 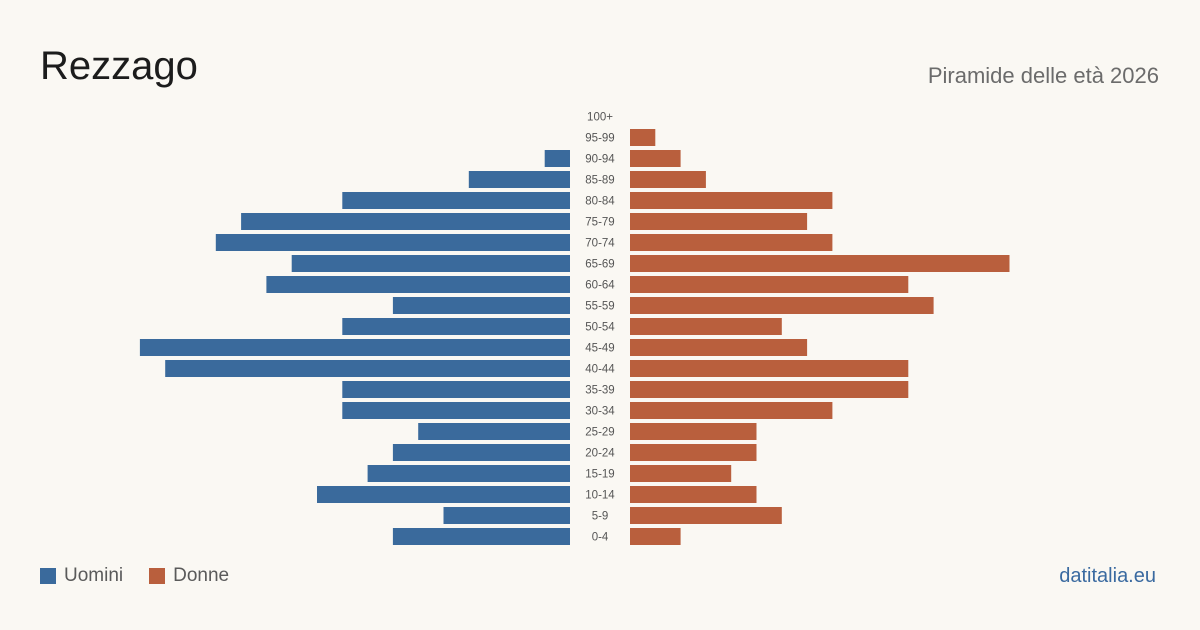 What do you see at coordinates (599, 433) in the screenshot?
I see `age-group-label: 25-29` at bounding box center [599, 433].